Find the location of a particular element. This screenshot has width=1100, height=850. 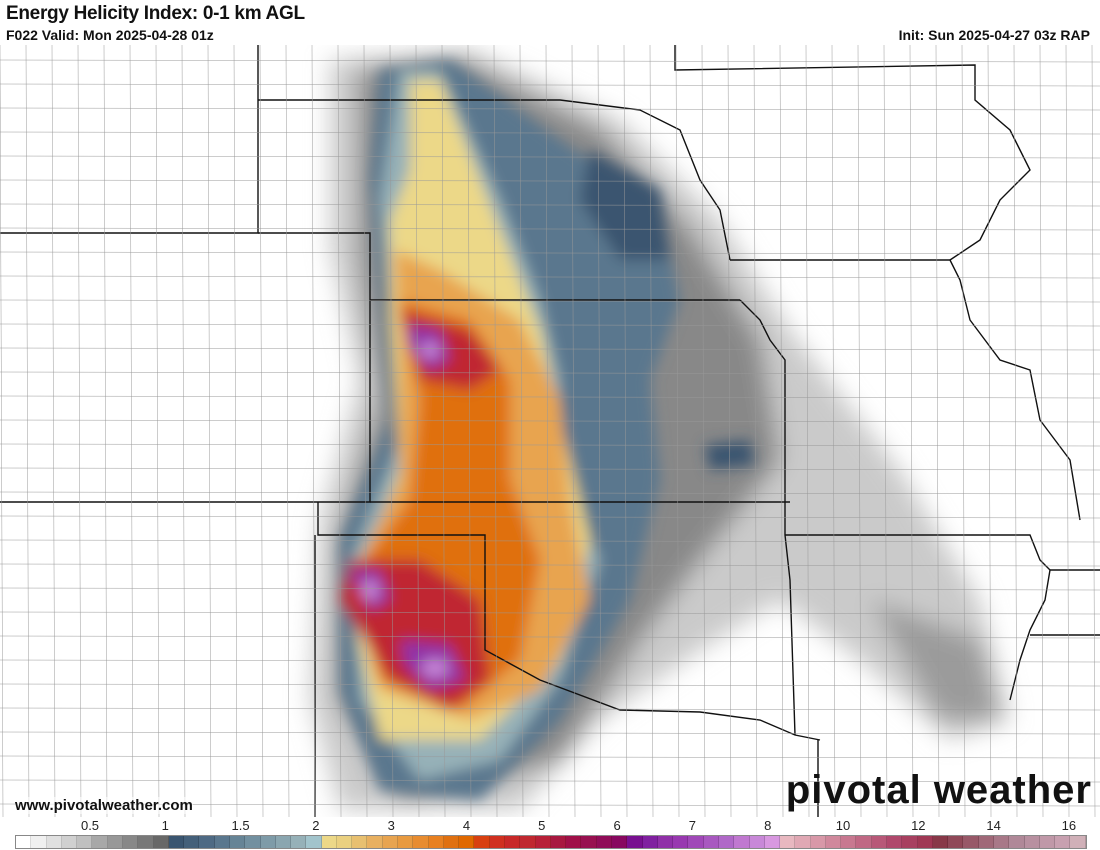

valid-time: F022 Valid: Mon 2025-04-28 01z is located at coordinates (110, 35).